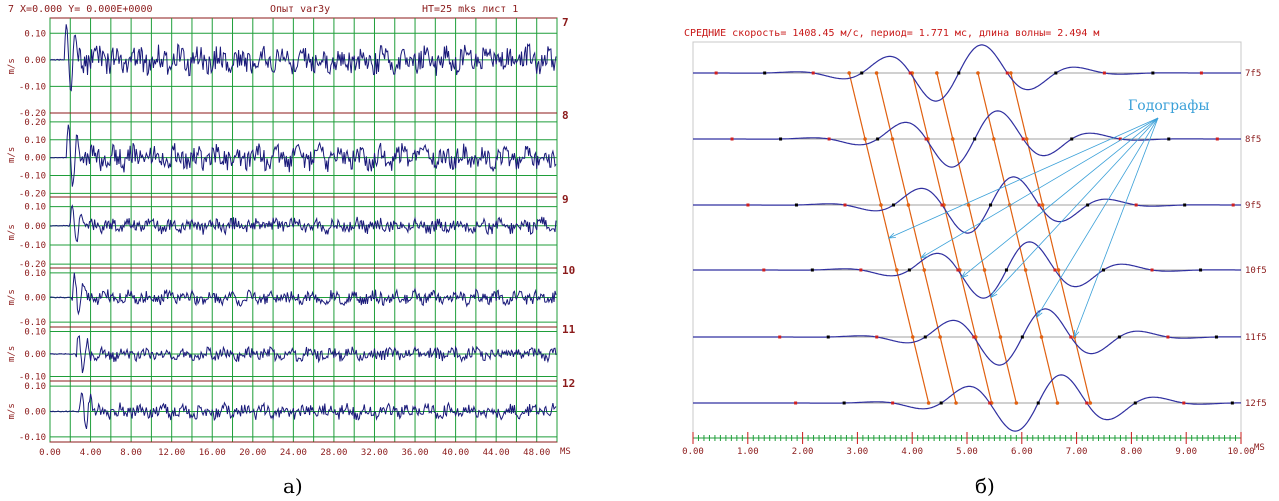 Image resolution: width=1279 pixels, height=501 pixels. I want to click on chart-a-x-tick-label: 16.00, so click(212, 453).